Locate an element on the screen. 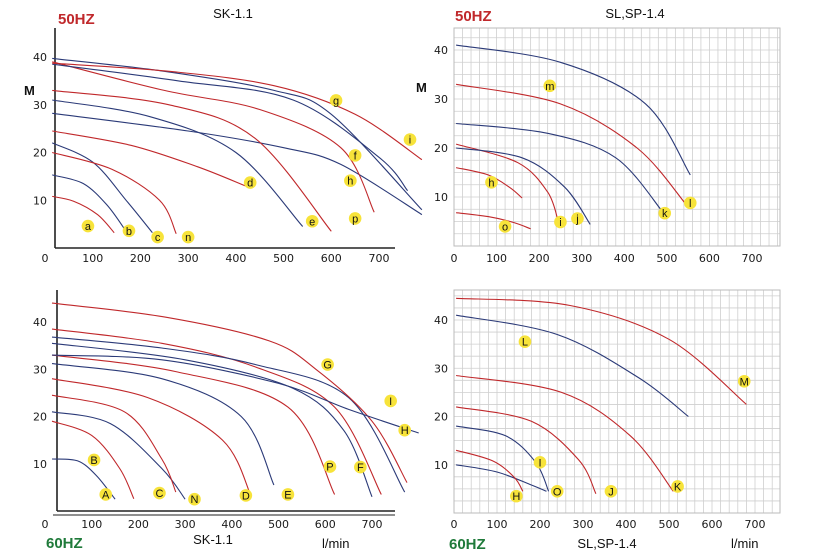 This screenshot has height=559, width=814. curve-marker-i: i is located at coordinates (560, 222).